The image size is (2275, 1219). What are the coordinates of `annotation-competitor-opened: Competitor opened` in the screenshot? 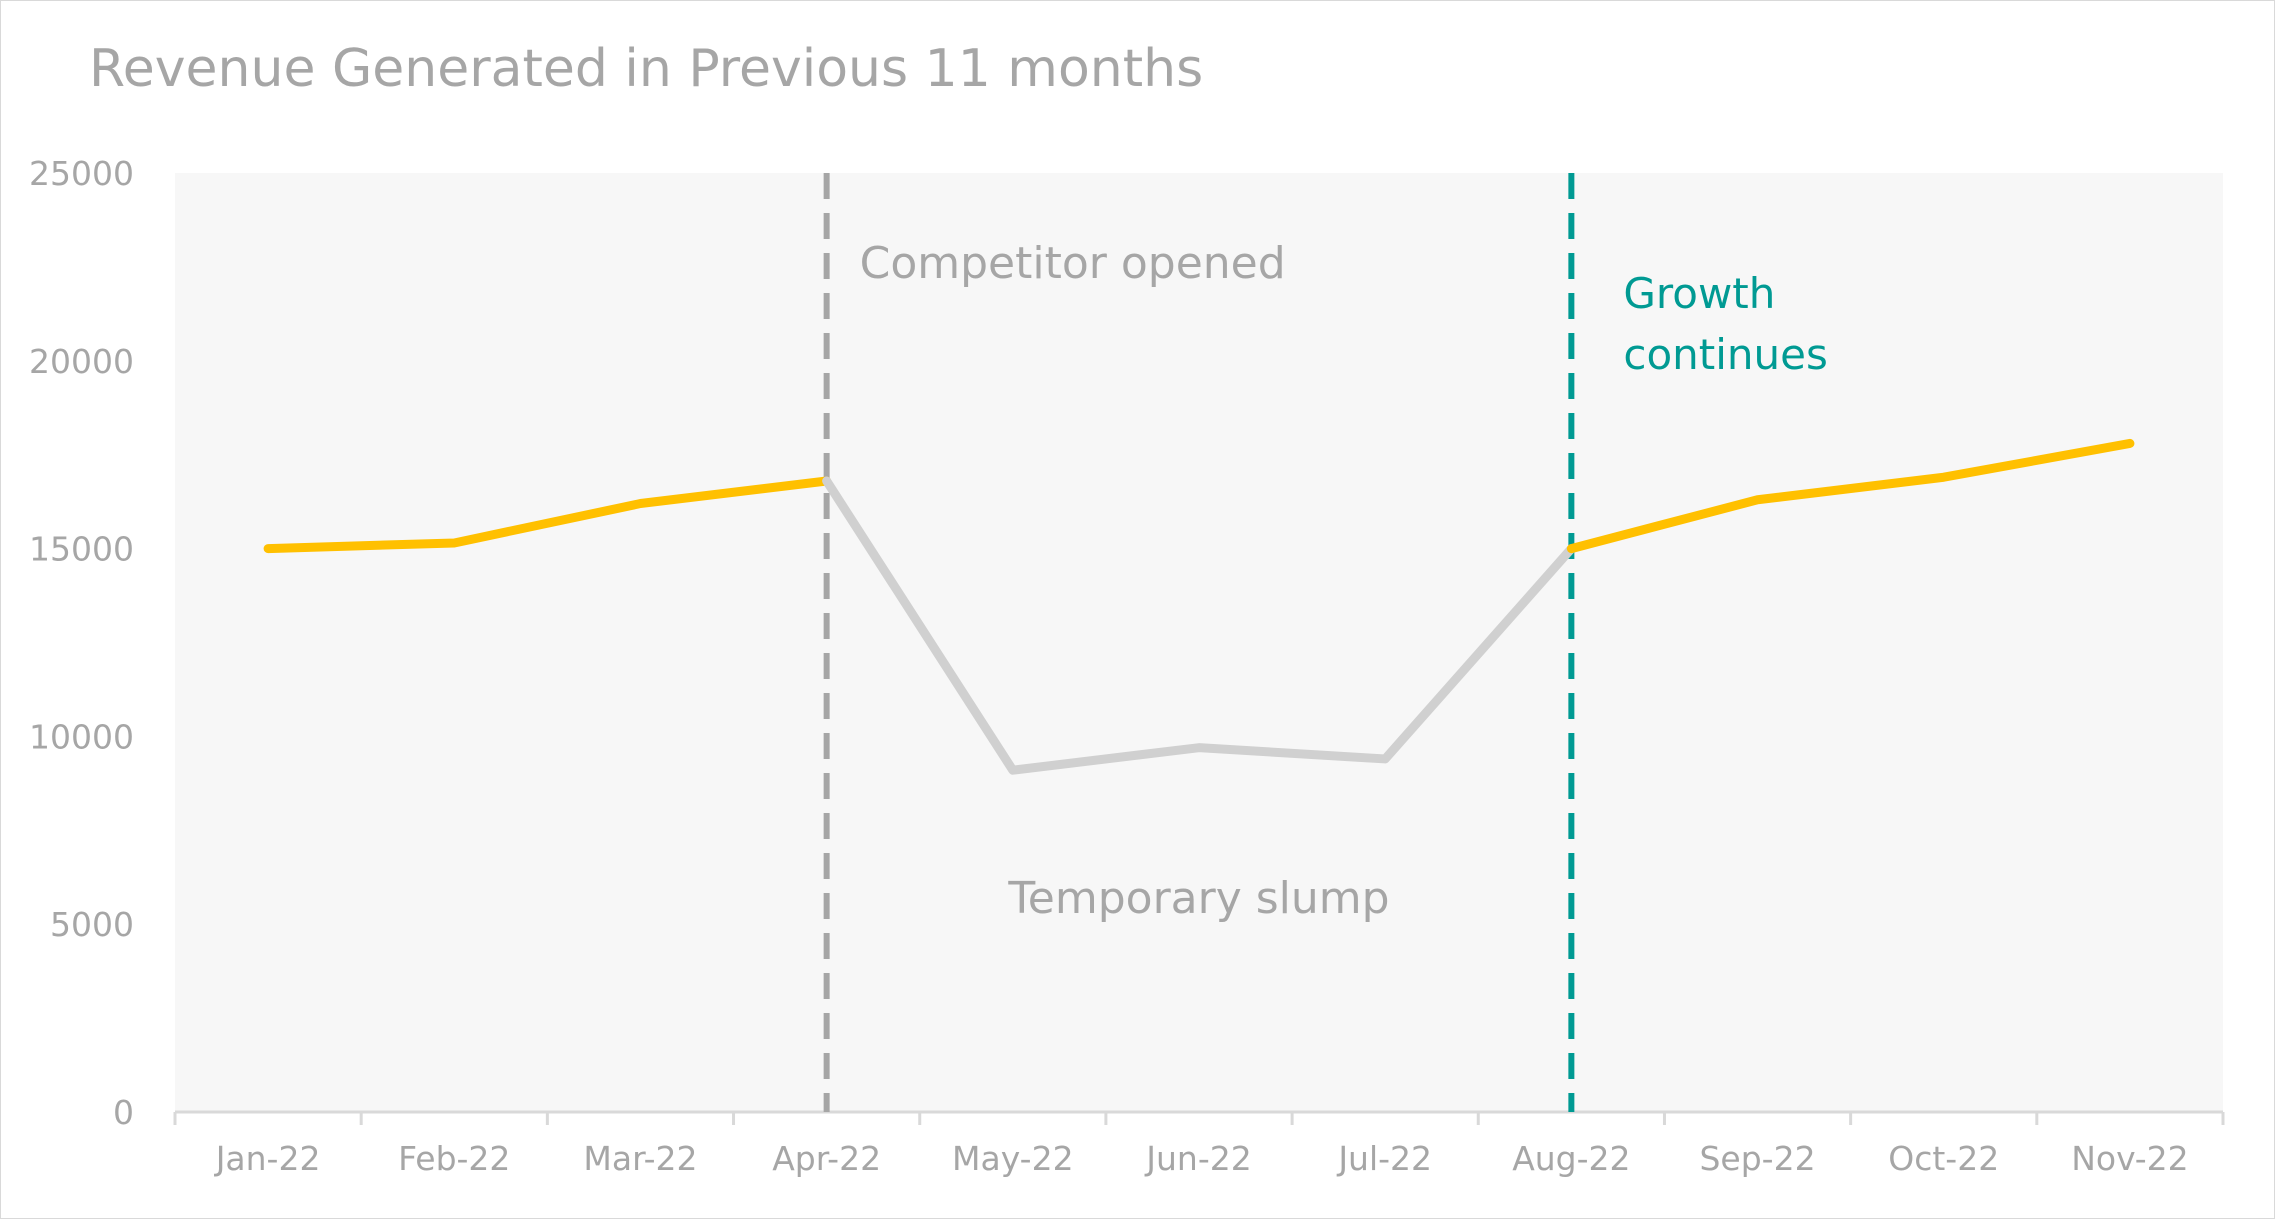 It's located at (1073, 263).